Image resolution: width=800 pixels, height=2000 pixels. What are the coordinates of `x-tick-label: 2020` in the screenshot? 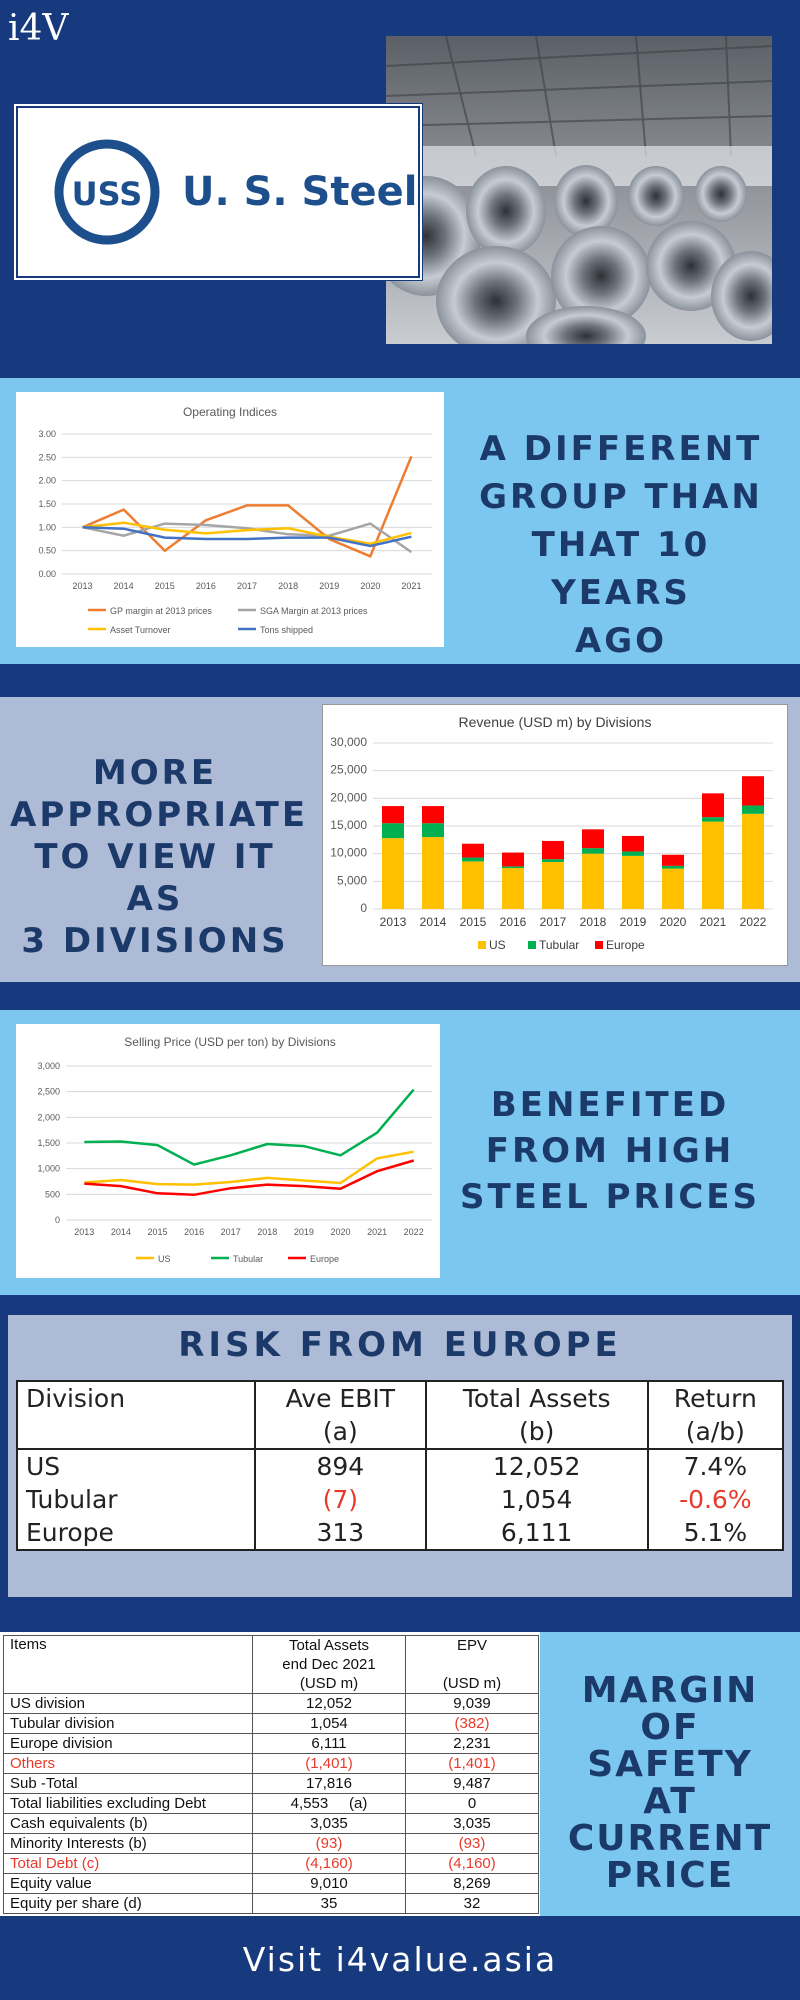 It's located at (340, 1232).